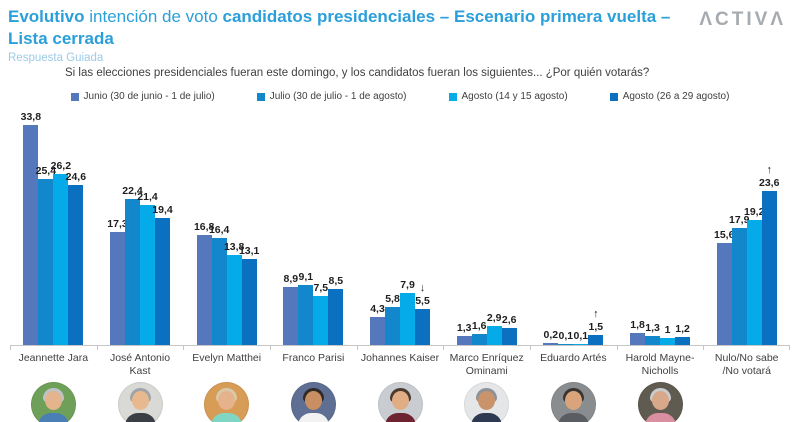 This screenshot has height=422, width=800. What do you see at coordinates (667, 330) in the screenshot?
I see `bar-value-label: 1` at bounding box center [667, 330].